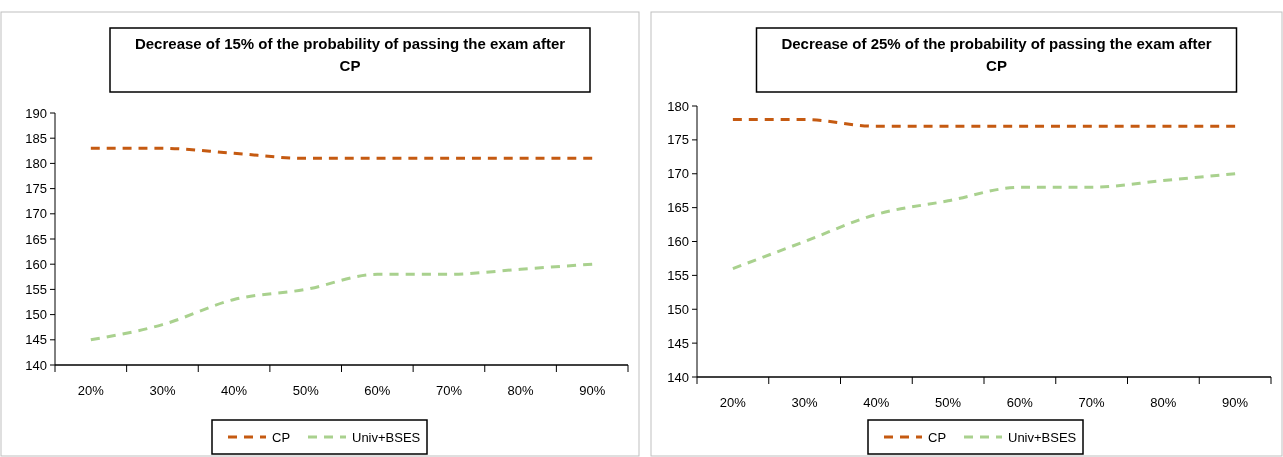 This screenshot has width=1283, height=457. I want to click on y-tick-label: 185, so click(36, 138).